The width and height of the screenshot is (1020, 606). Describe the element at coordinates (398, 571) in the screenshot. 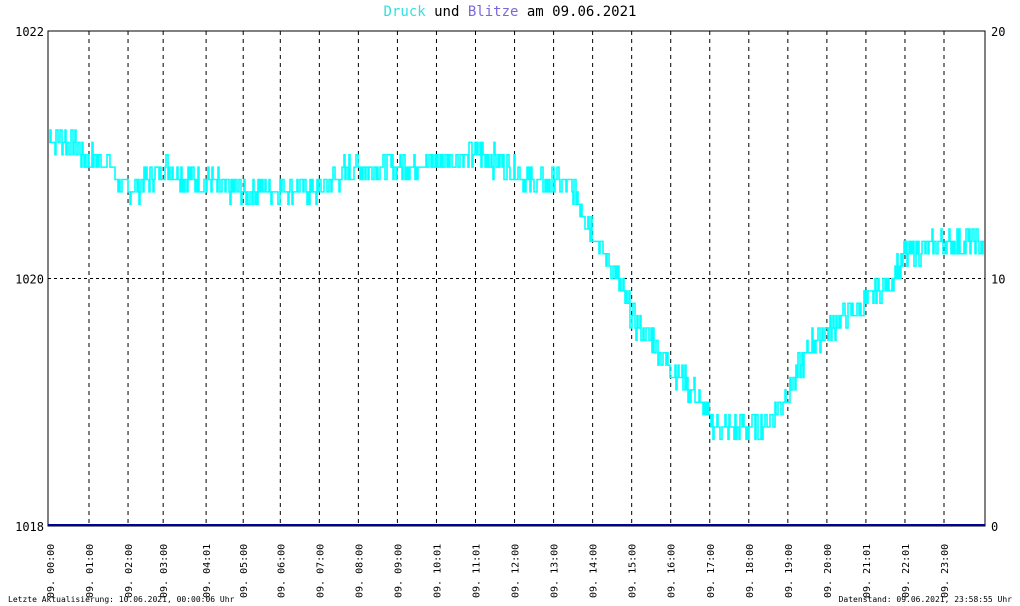

I see `x-tick-label: 09. 09:00` at that location.